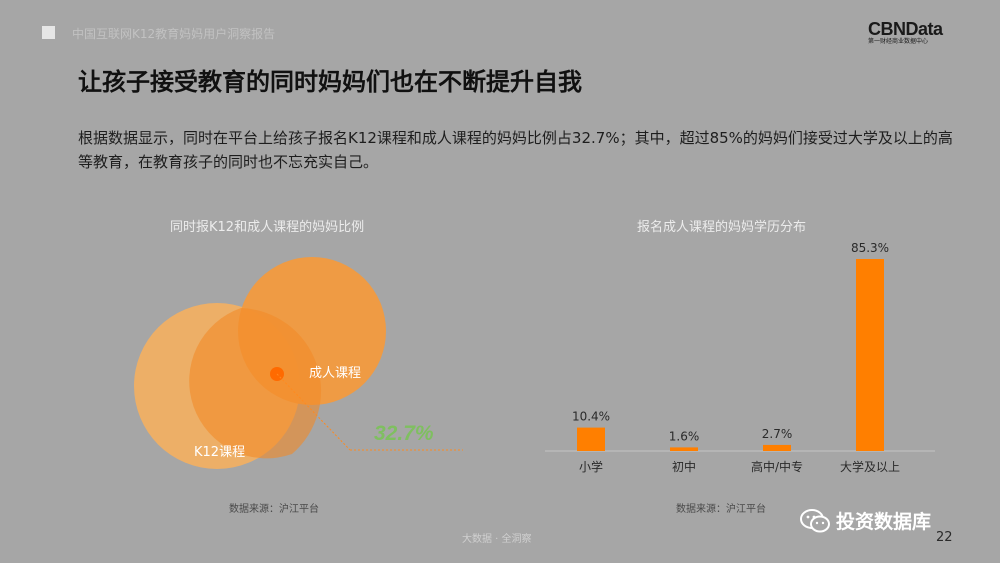  I want to click on venn-leader-line, so click(313, 412).